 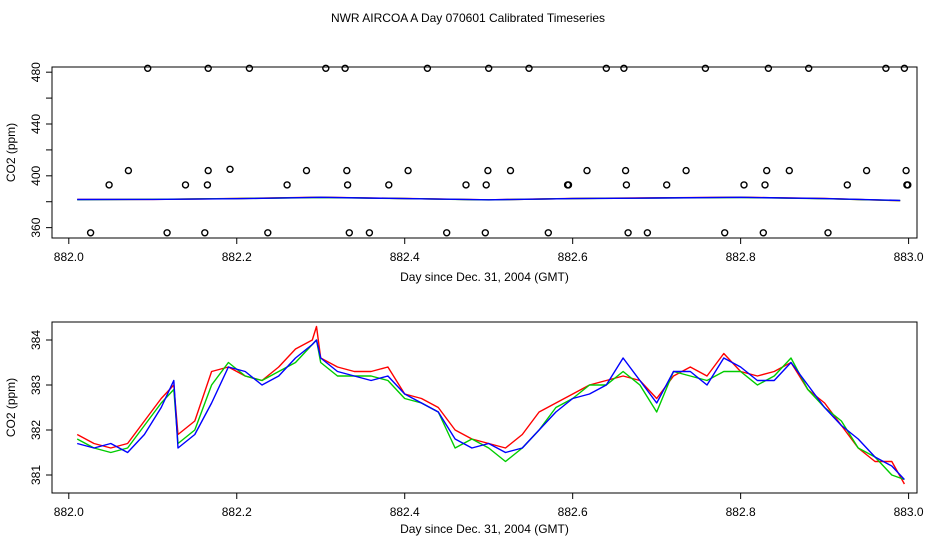 I want to click on top-x-axis-title: Day since Dec. 31, 2004 (GMT), so click(x=484, y=277).